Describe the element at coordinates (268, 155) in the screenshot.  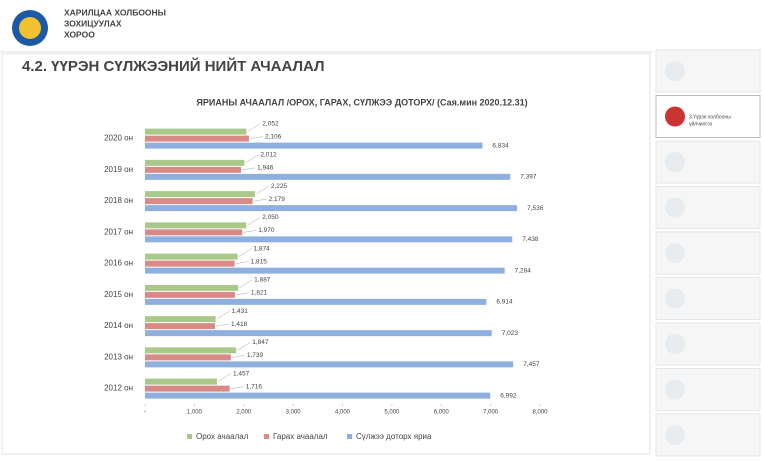
I see `value-label: 2,012` at that location.